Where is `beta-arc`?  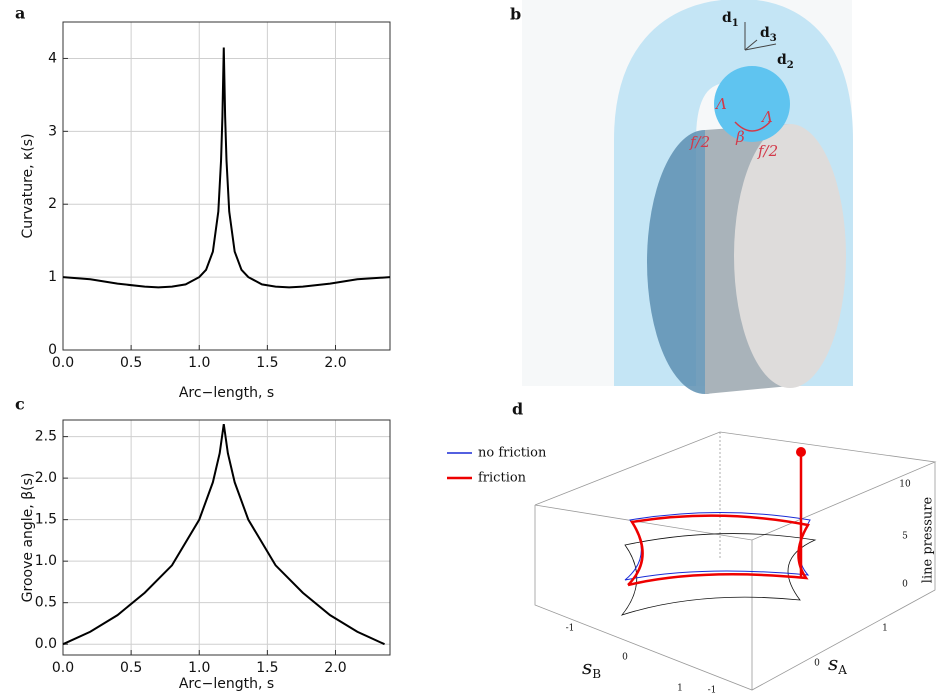
beta-arc is located at coordinates (752, 126).